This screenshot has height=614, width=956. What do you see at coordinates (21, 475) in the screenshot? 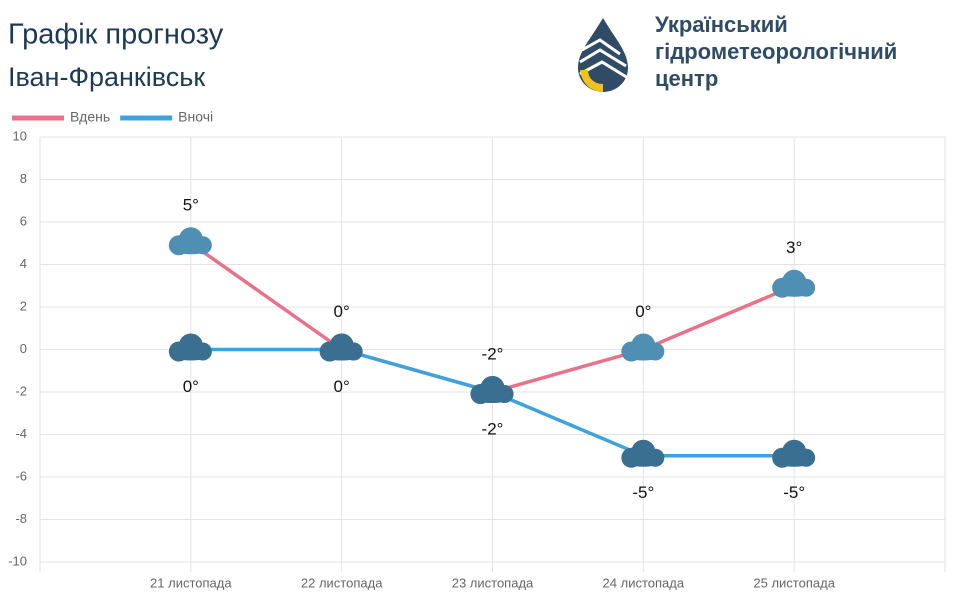
I see `y-tick-label: -6` at bounding box center [21, 475].